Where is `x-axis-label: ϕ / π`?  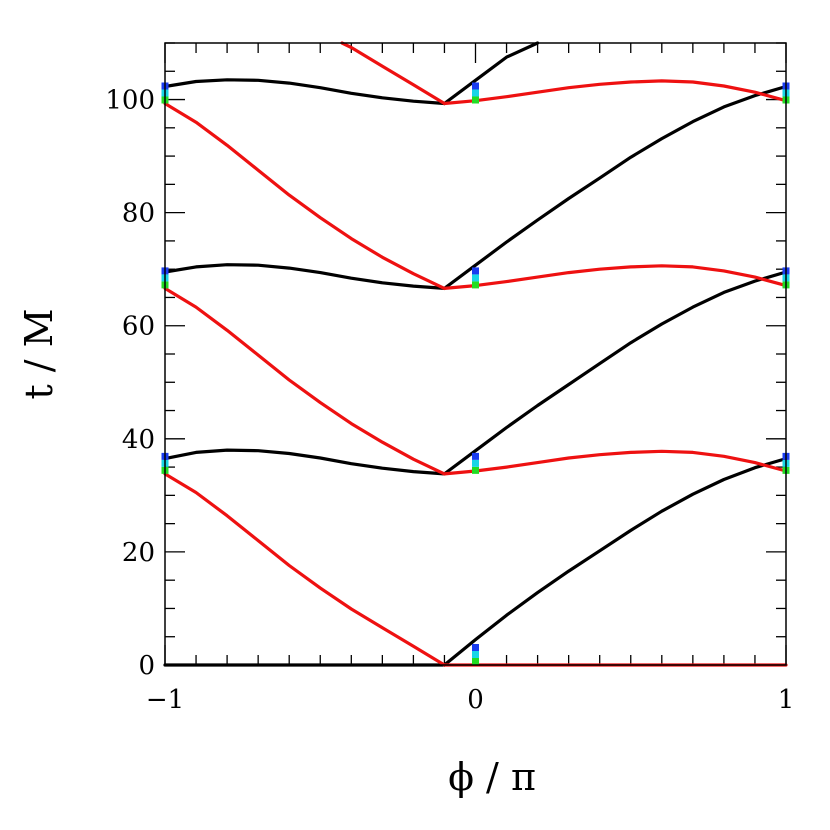
x-axis-label: ϕ / π is located at coordinates (492, 777).